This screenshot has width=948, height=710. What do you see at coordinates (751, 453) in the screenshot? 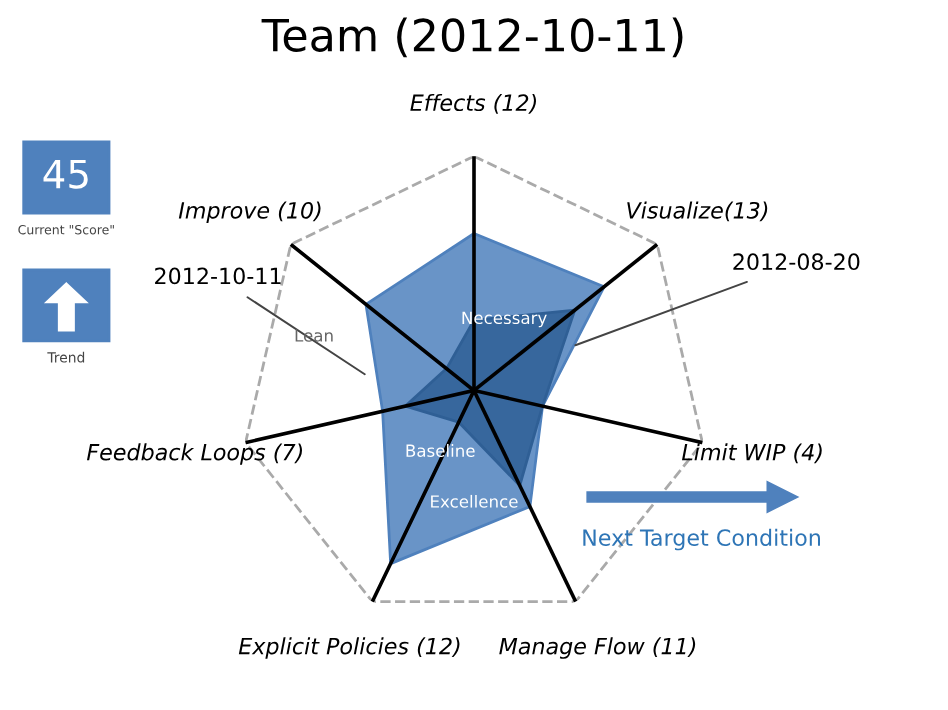
I see `spoke-label: Limit WIP (4)` at bounding box center [751, 453].